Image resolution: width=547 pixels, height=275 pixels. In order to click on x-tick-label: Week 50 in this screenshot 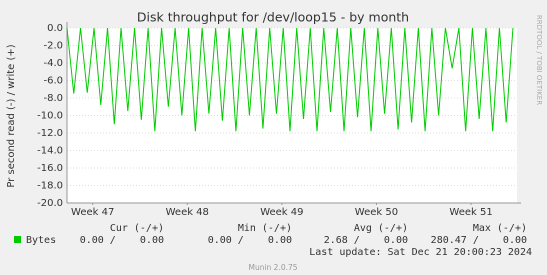, I will do `click(376, 212)`.